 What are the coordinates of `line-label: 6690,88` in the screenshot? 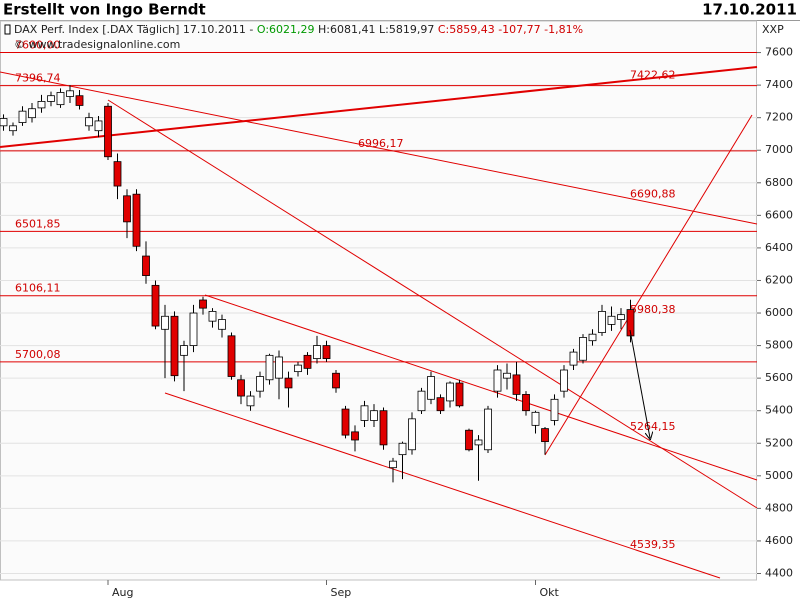 It's located at (653, 194).